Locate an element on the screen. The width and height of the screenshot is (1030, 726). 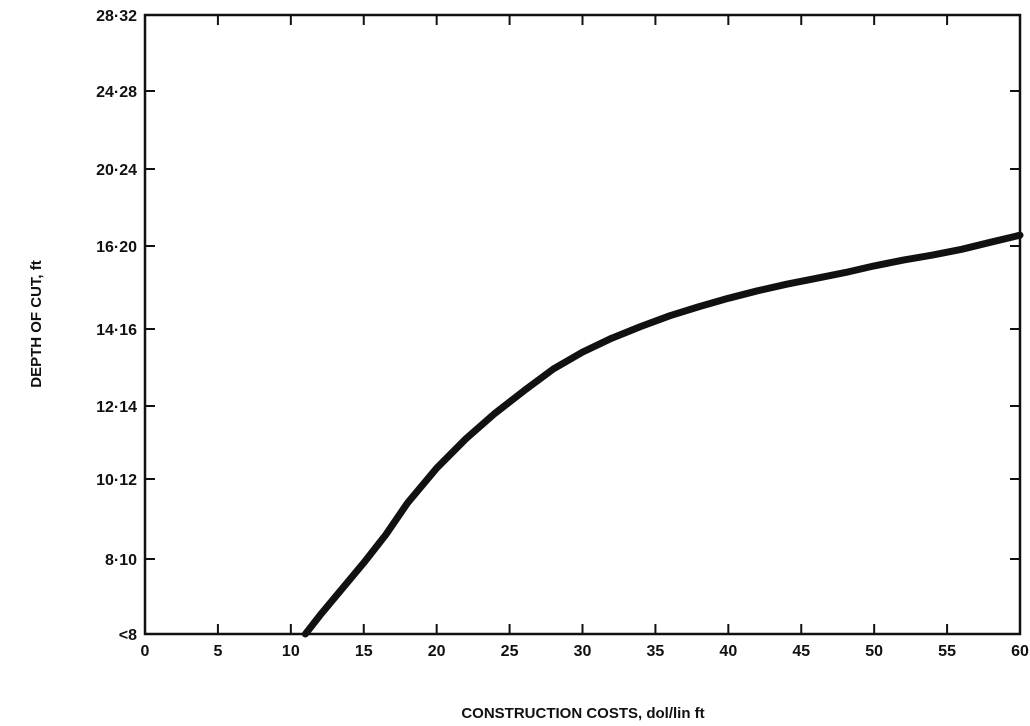
x-tick-label: 35 is located at coordinates (656, 651).